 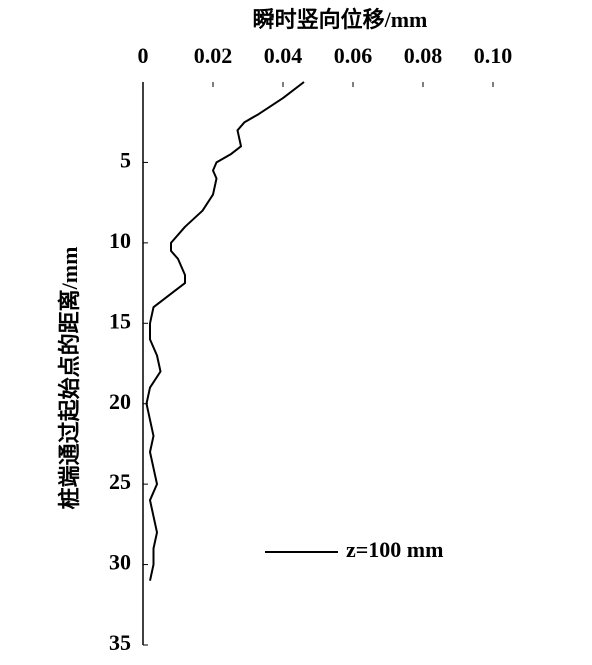 What do you see at coordinates (213, 55) in the screenshot?
I see `x-tick-label: 0.02` at bounding box center [213, 55].